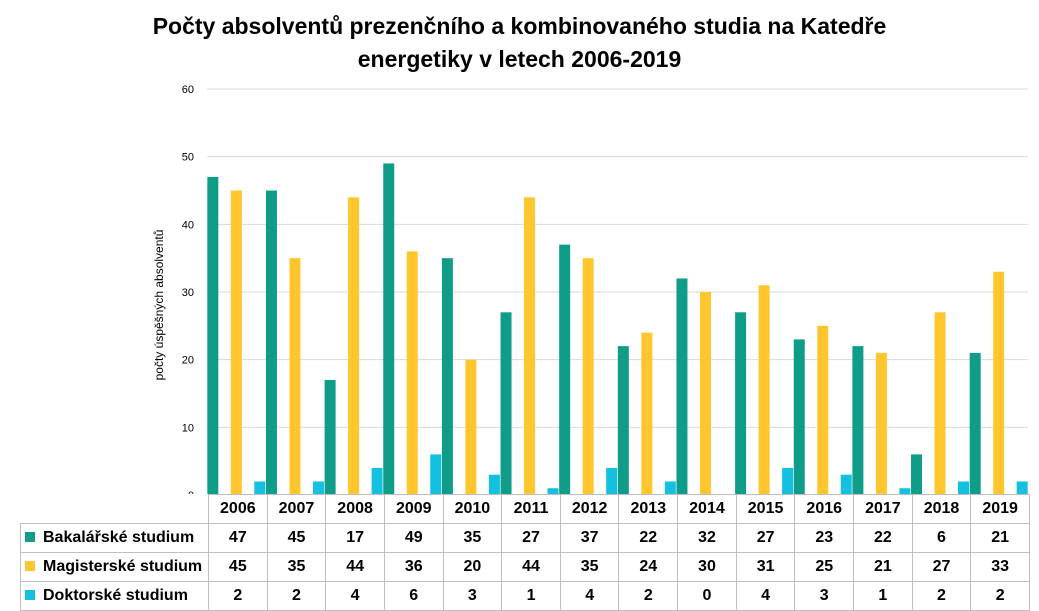  What do you see at coordinates (472, 567) in the screenshot?
I see `table-cell: 20` at bounding box center [472, 567].